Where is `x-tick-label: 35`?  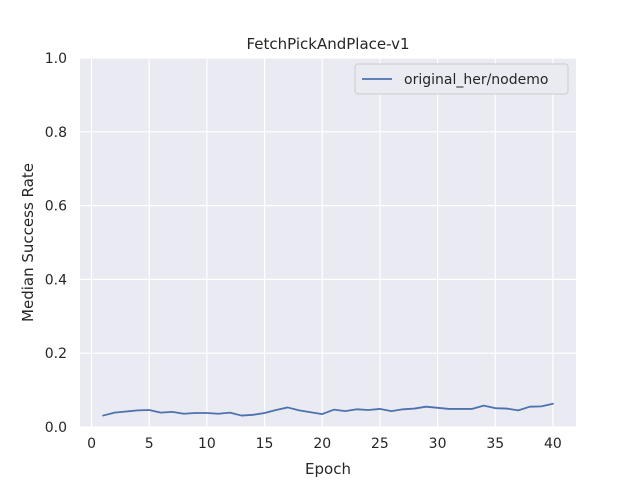
x-tick-label: 35 is located at coordinates (495, 444).